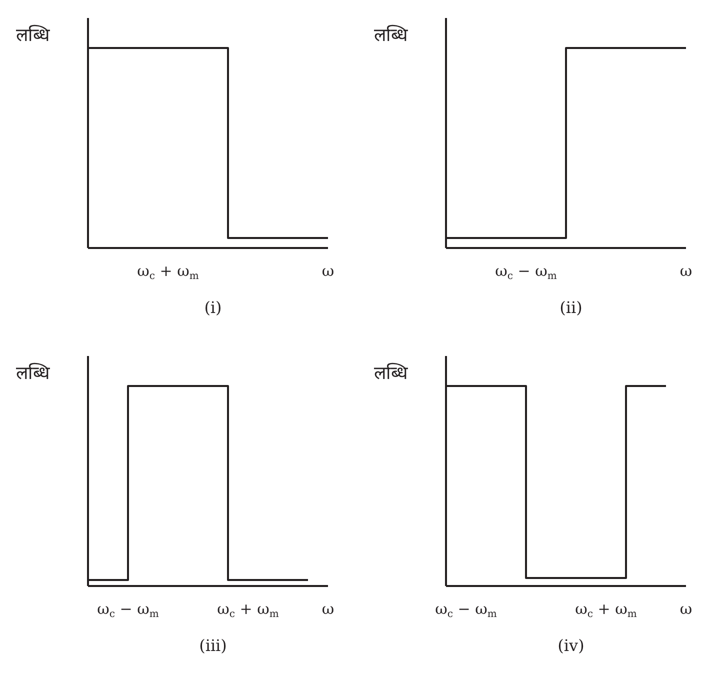  Describe the element at coordinates (213, 307) in the screenshot. I see `text: (i)` at that location.